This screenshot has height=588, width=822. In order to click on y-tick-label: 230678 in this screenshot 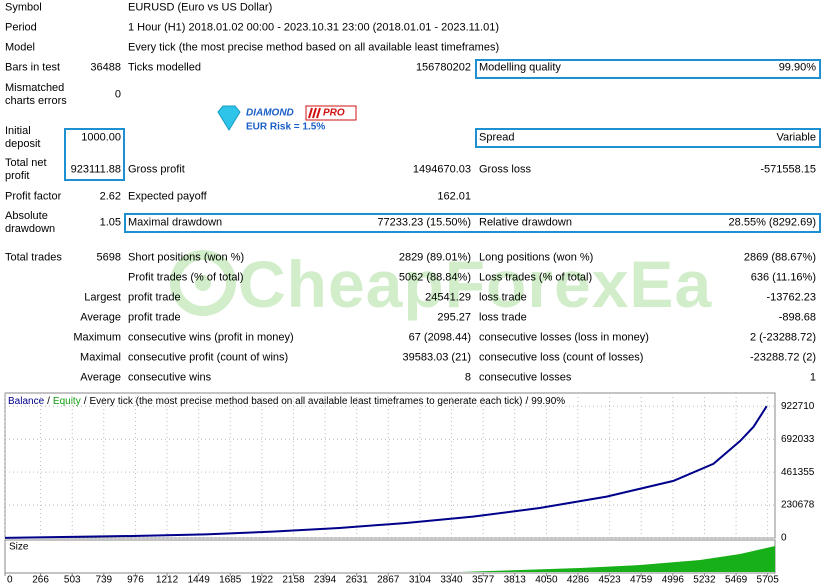, I will do `click(798, 505)`.